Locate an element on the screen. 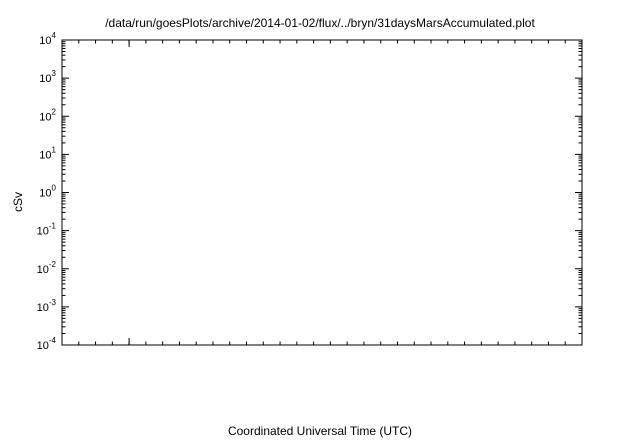  y-tick-label: 10⁻¹ is located at coordinates (47, 230).